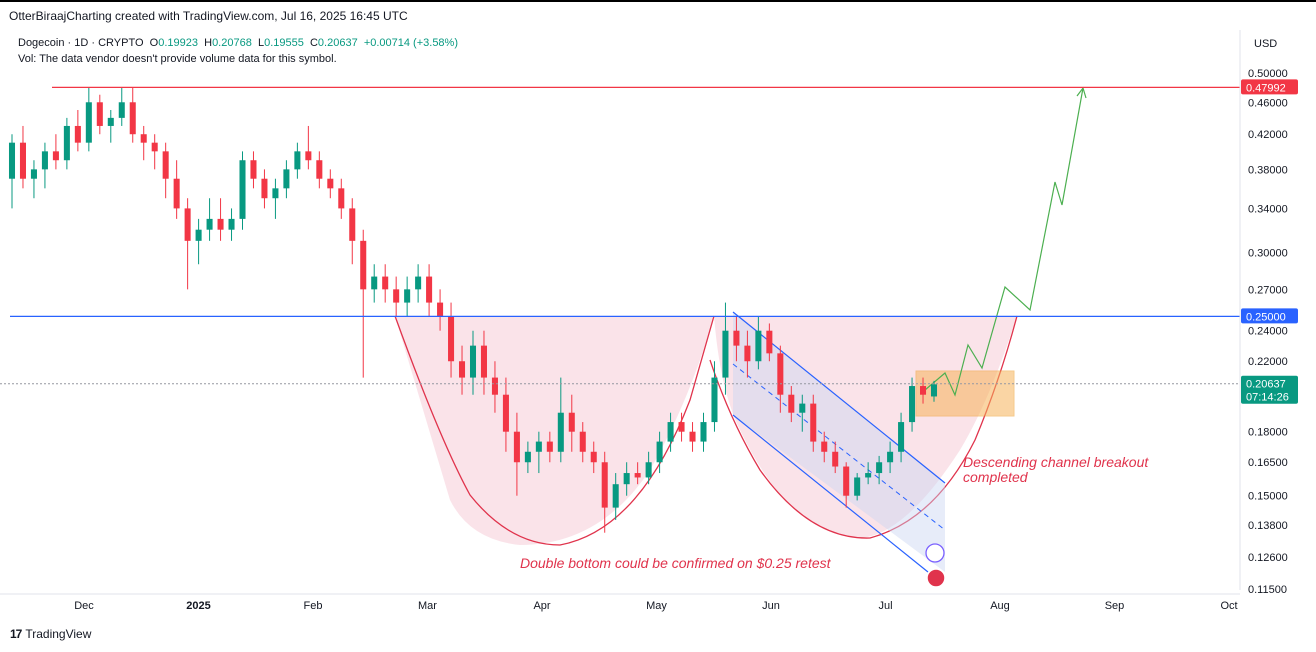 This screenshot has height=652, width=1316. I want to click on high-value: 0.20768, so click(232, 43).